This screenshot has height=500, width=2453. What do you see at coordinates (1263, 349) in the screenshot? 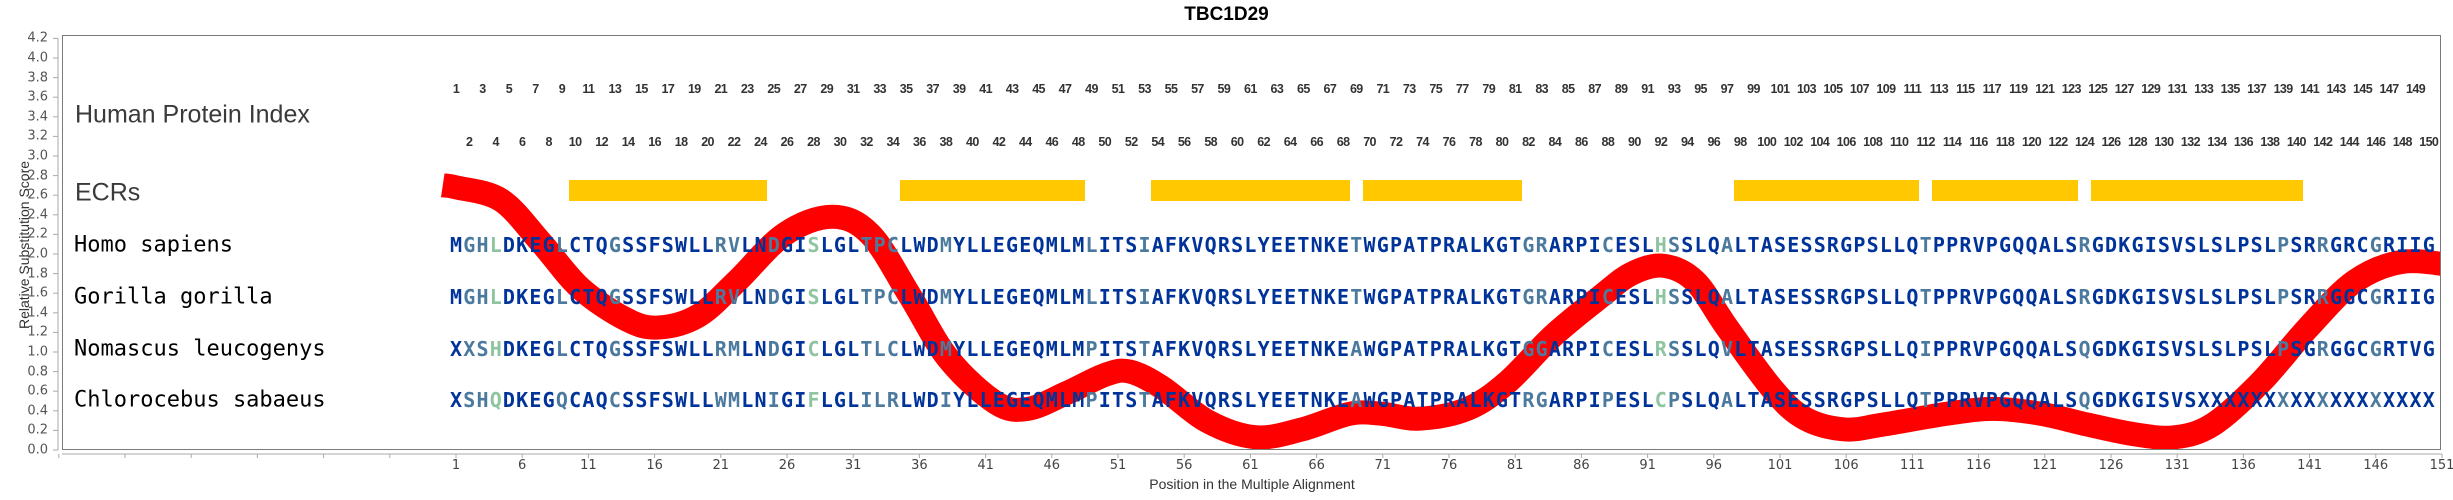
I see `residue: Y` at bounding box center [1263, 349].